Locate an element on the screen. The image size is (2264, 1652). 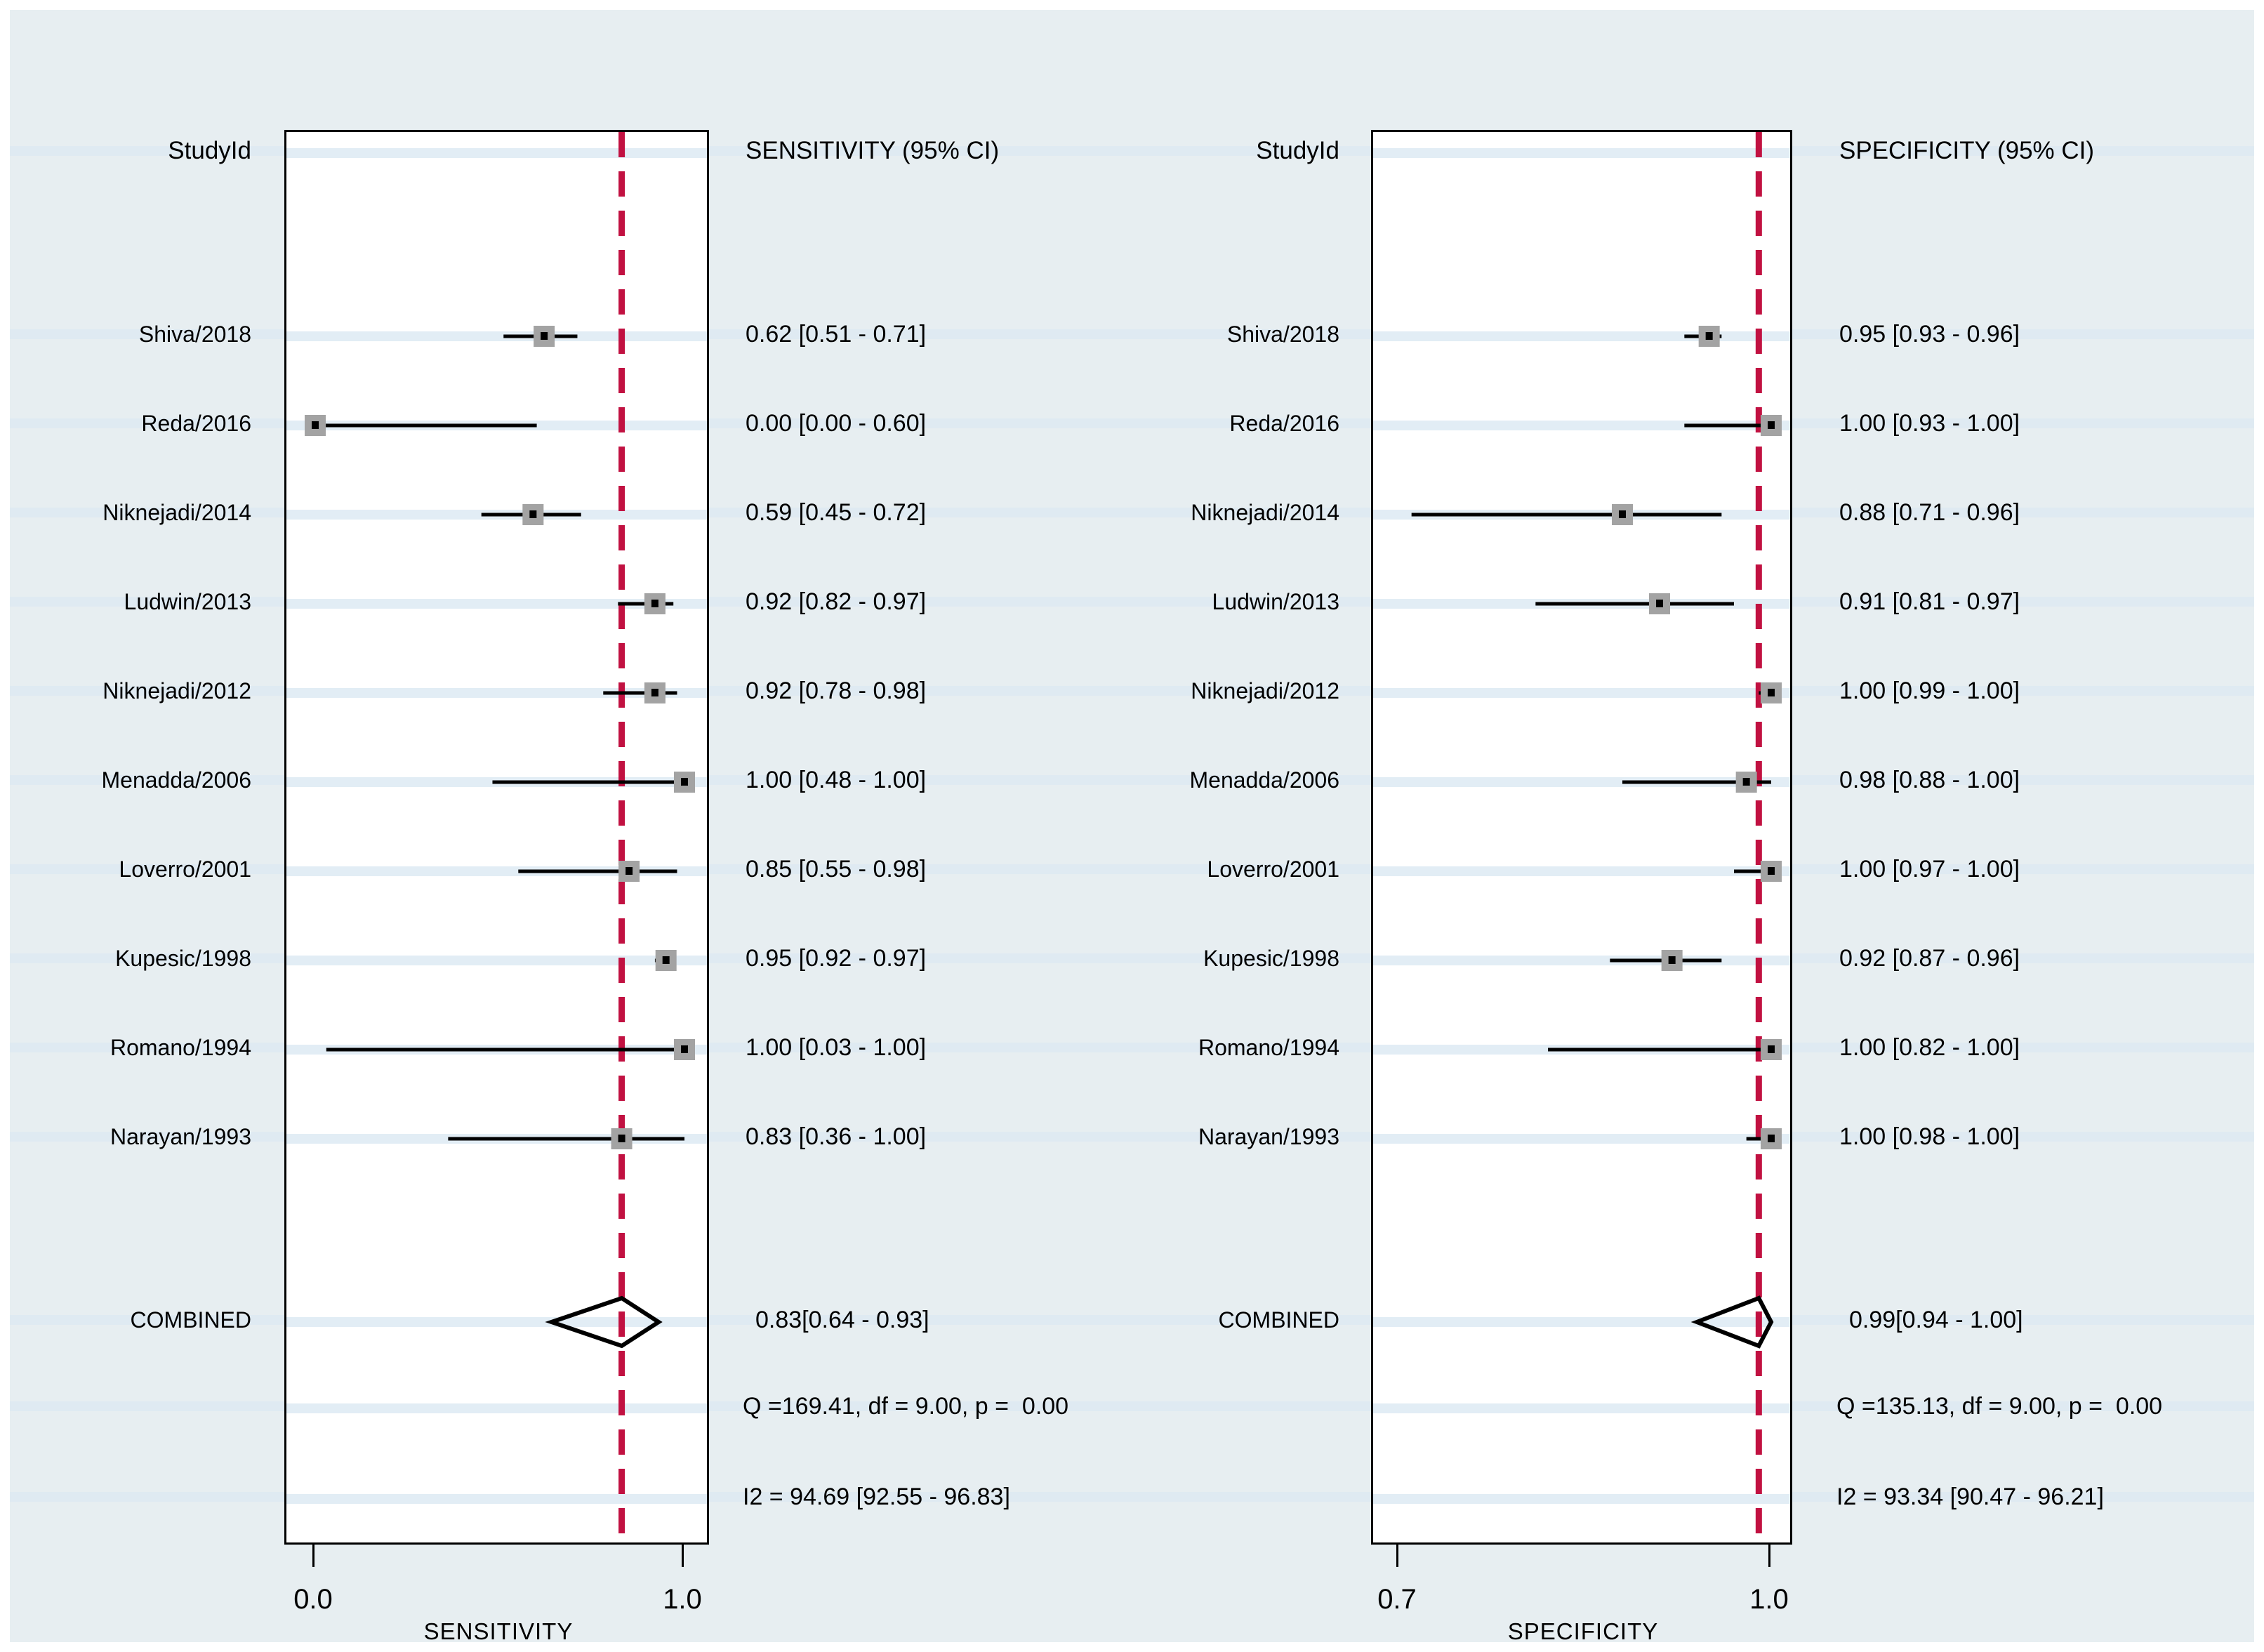
sensitivity-ci-value: 1.00 [0.48 - 1.00] is located at coordinates (836, 780).